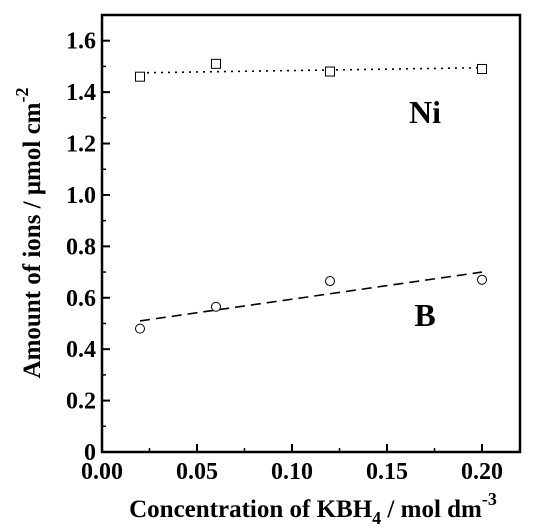 The height and width of the screenshot is (531, 542). I want to click on y-tick-label: 0.2, so click(81, 402).